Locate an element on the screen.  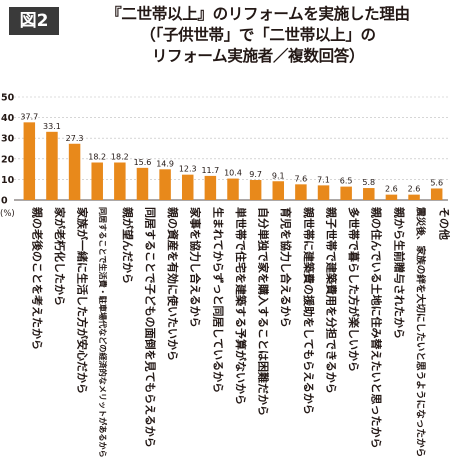
y-tick-label: 20 is located at coordinates (8, 159).